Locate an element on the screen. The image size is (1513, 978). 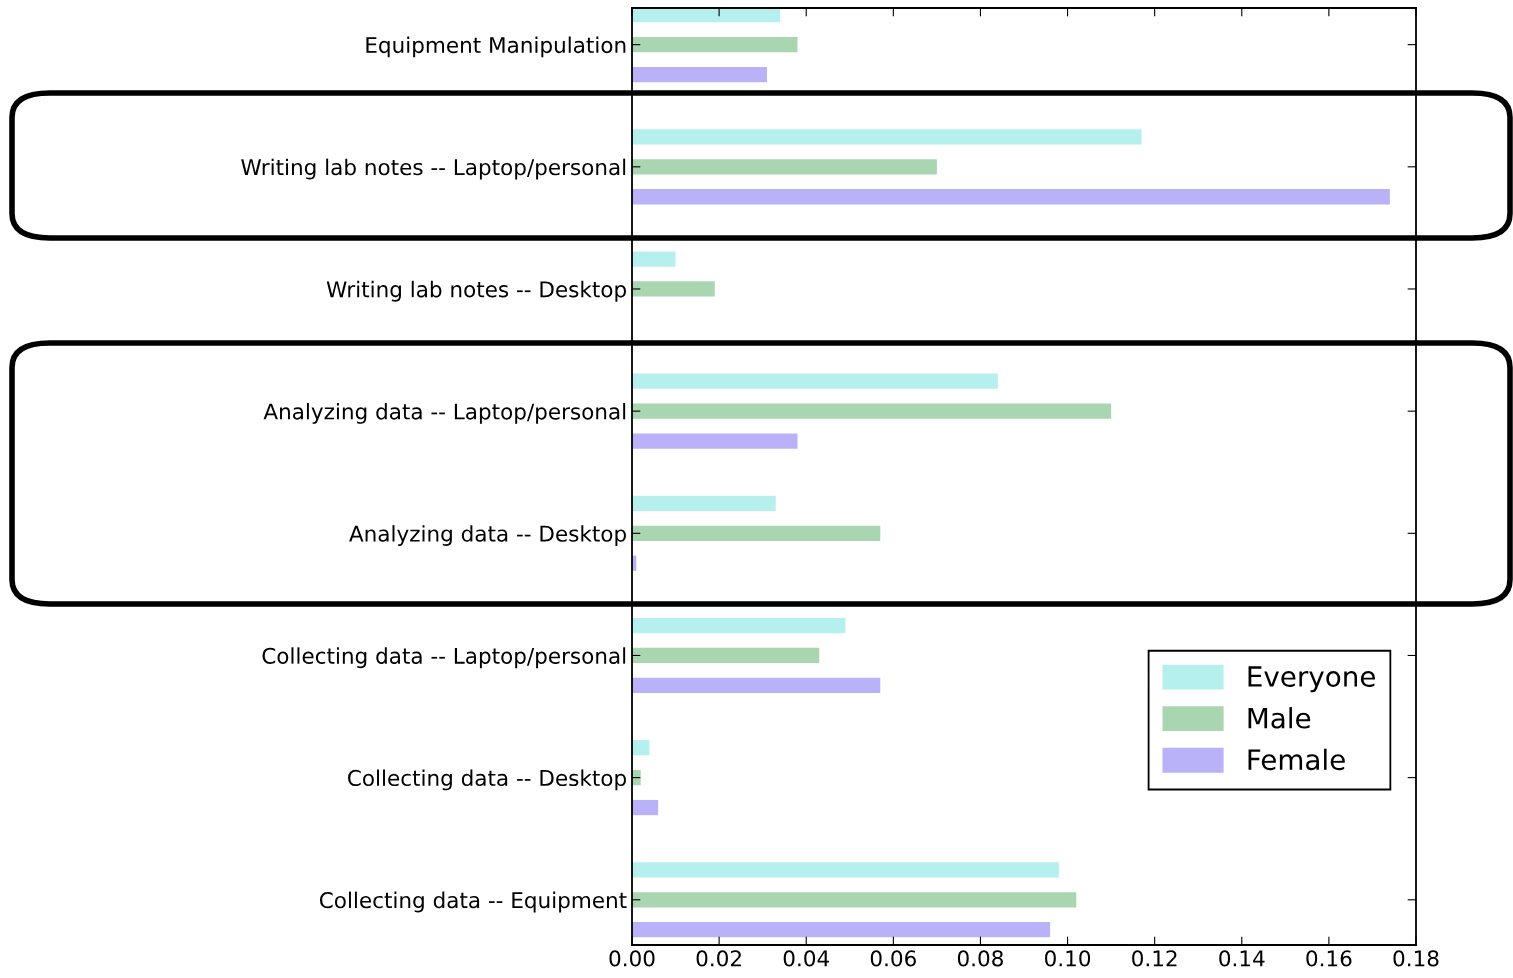
y-tick-label: Collecting data -- Laptop/personal is located at coordinates (444, 658).